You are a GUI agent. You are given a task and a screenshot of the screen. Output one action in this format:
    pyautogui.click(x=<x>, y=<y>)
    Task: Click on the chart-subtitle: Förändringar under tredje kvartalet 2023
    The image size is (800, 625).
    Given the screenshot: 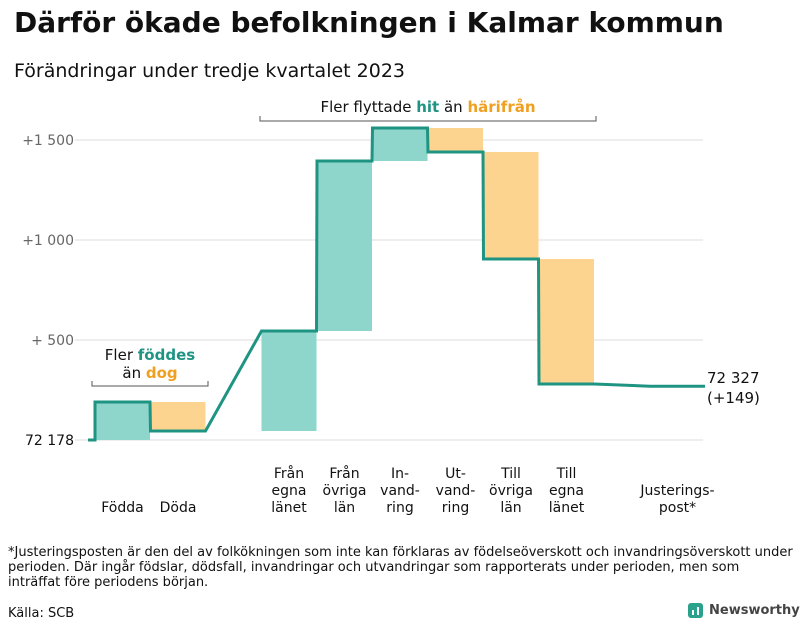 What is the action you would take?
    pyautogui.click(x=210, y=71)
    